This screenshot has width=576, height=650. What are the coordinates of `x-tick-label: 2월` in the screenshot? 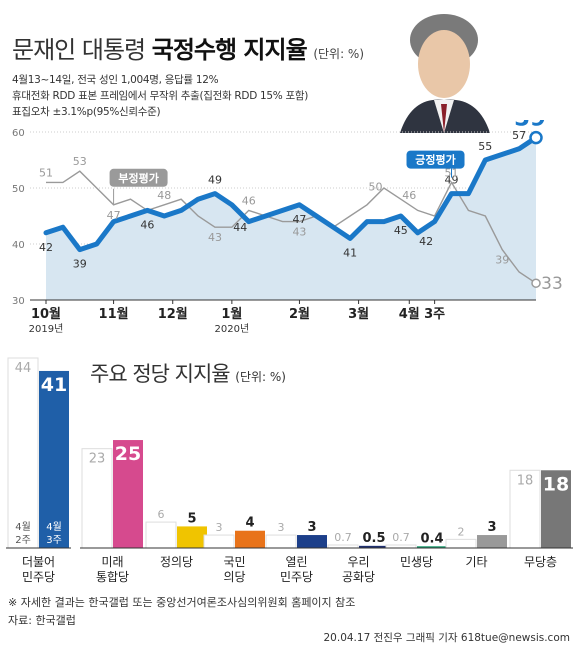 It's located at (299, 314).